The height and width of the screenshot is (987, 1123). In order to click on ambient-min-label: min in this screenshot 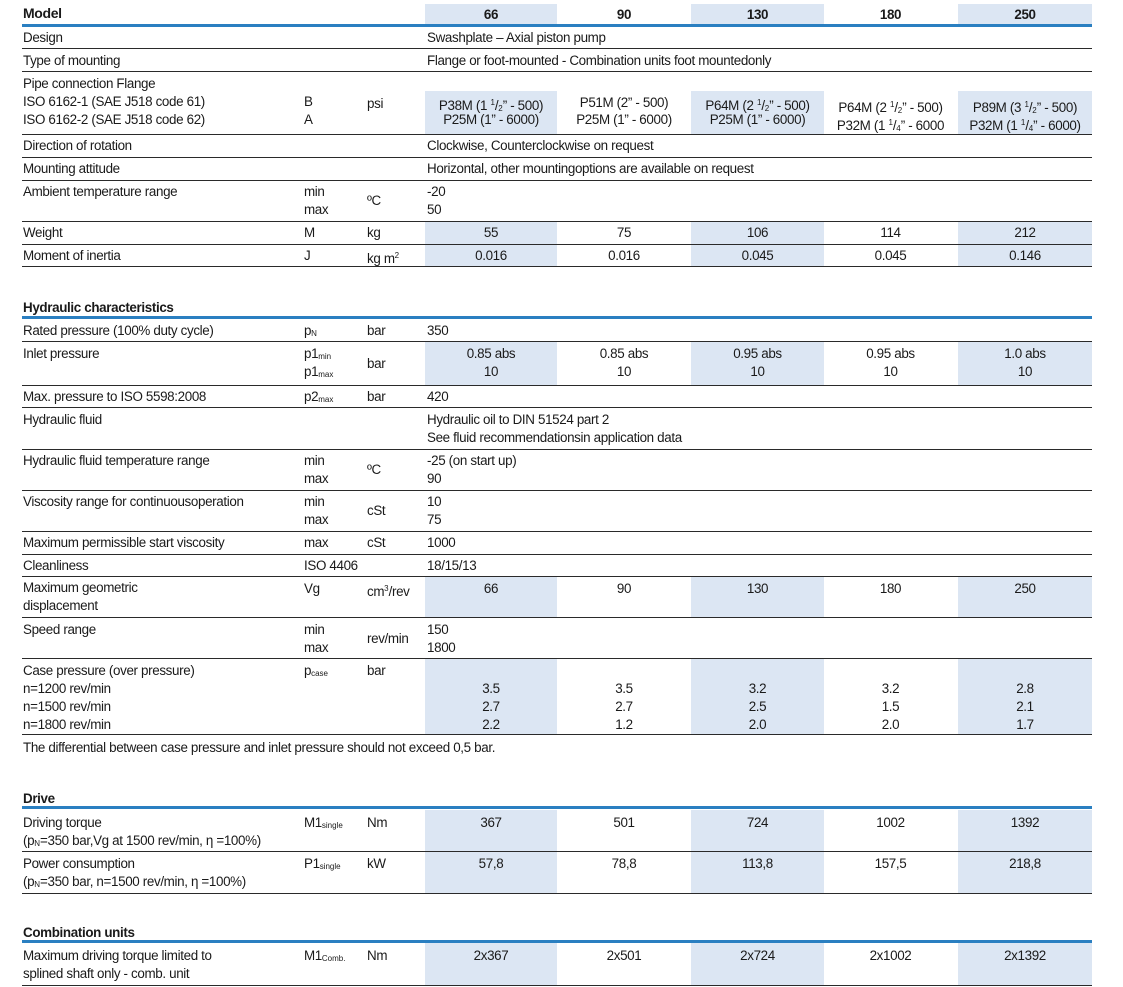, I will do `click(314, 191)`.